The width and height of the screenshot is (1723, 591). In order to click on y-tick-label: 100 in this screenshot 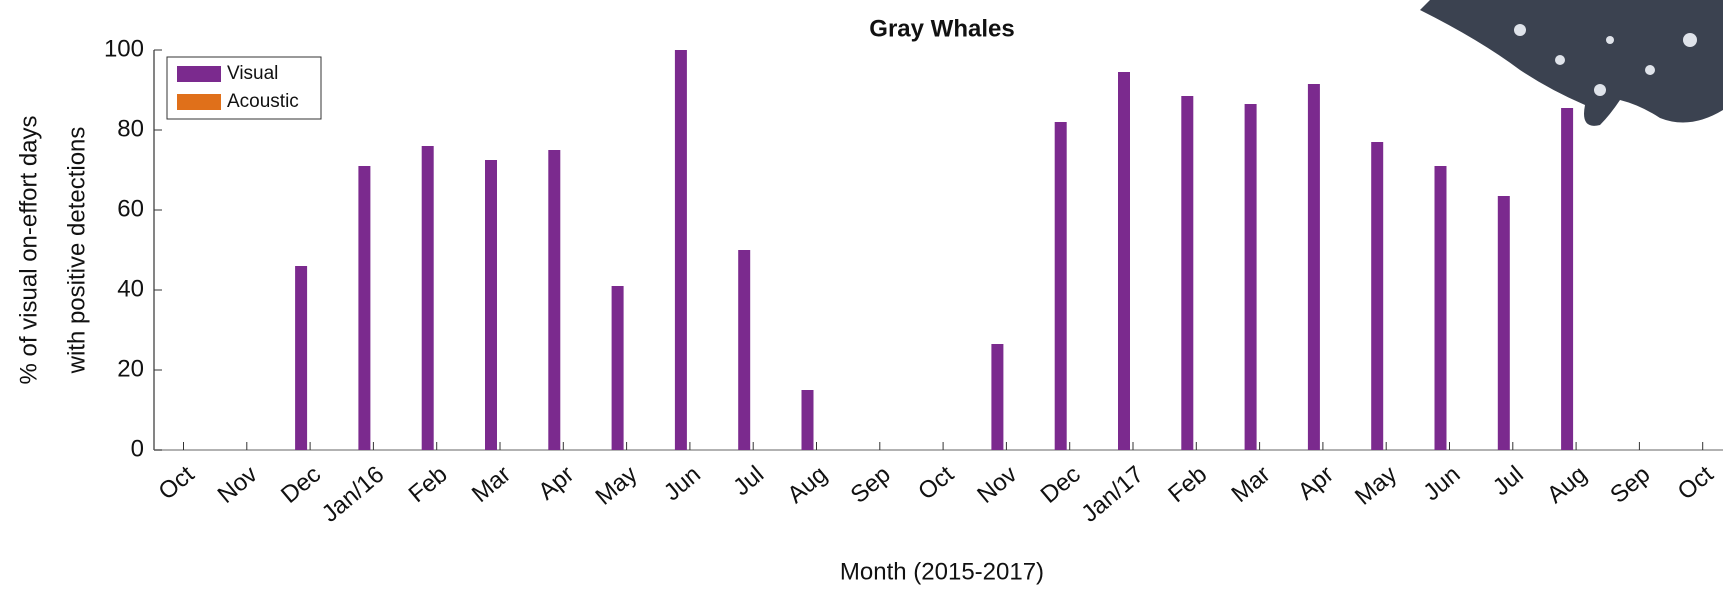, I will do `click(124, 48)`.